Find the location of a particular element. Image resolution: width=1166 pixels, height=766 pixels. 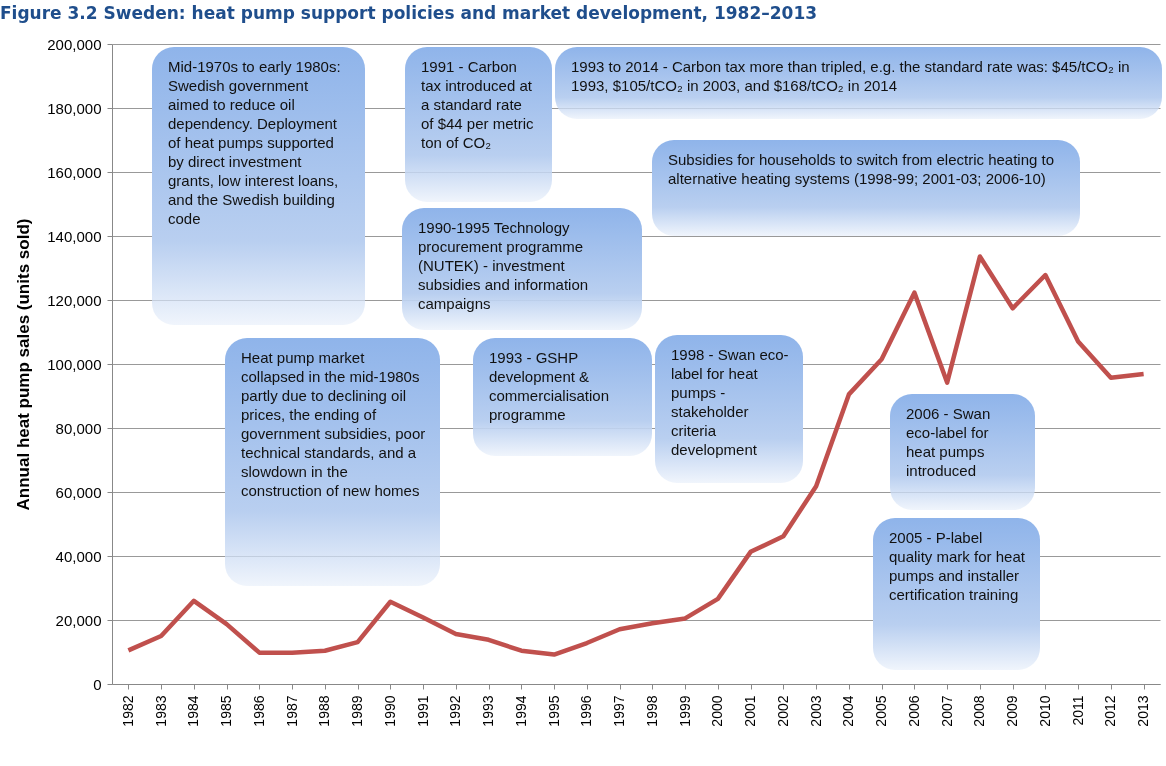

y-tick-label: 100,000 is located at coordinates (74, 364).